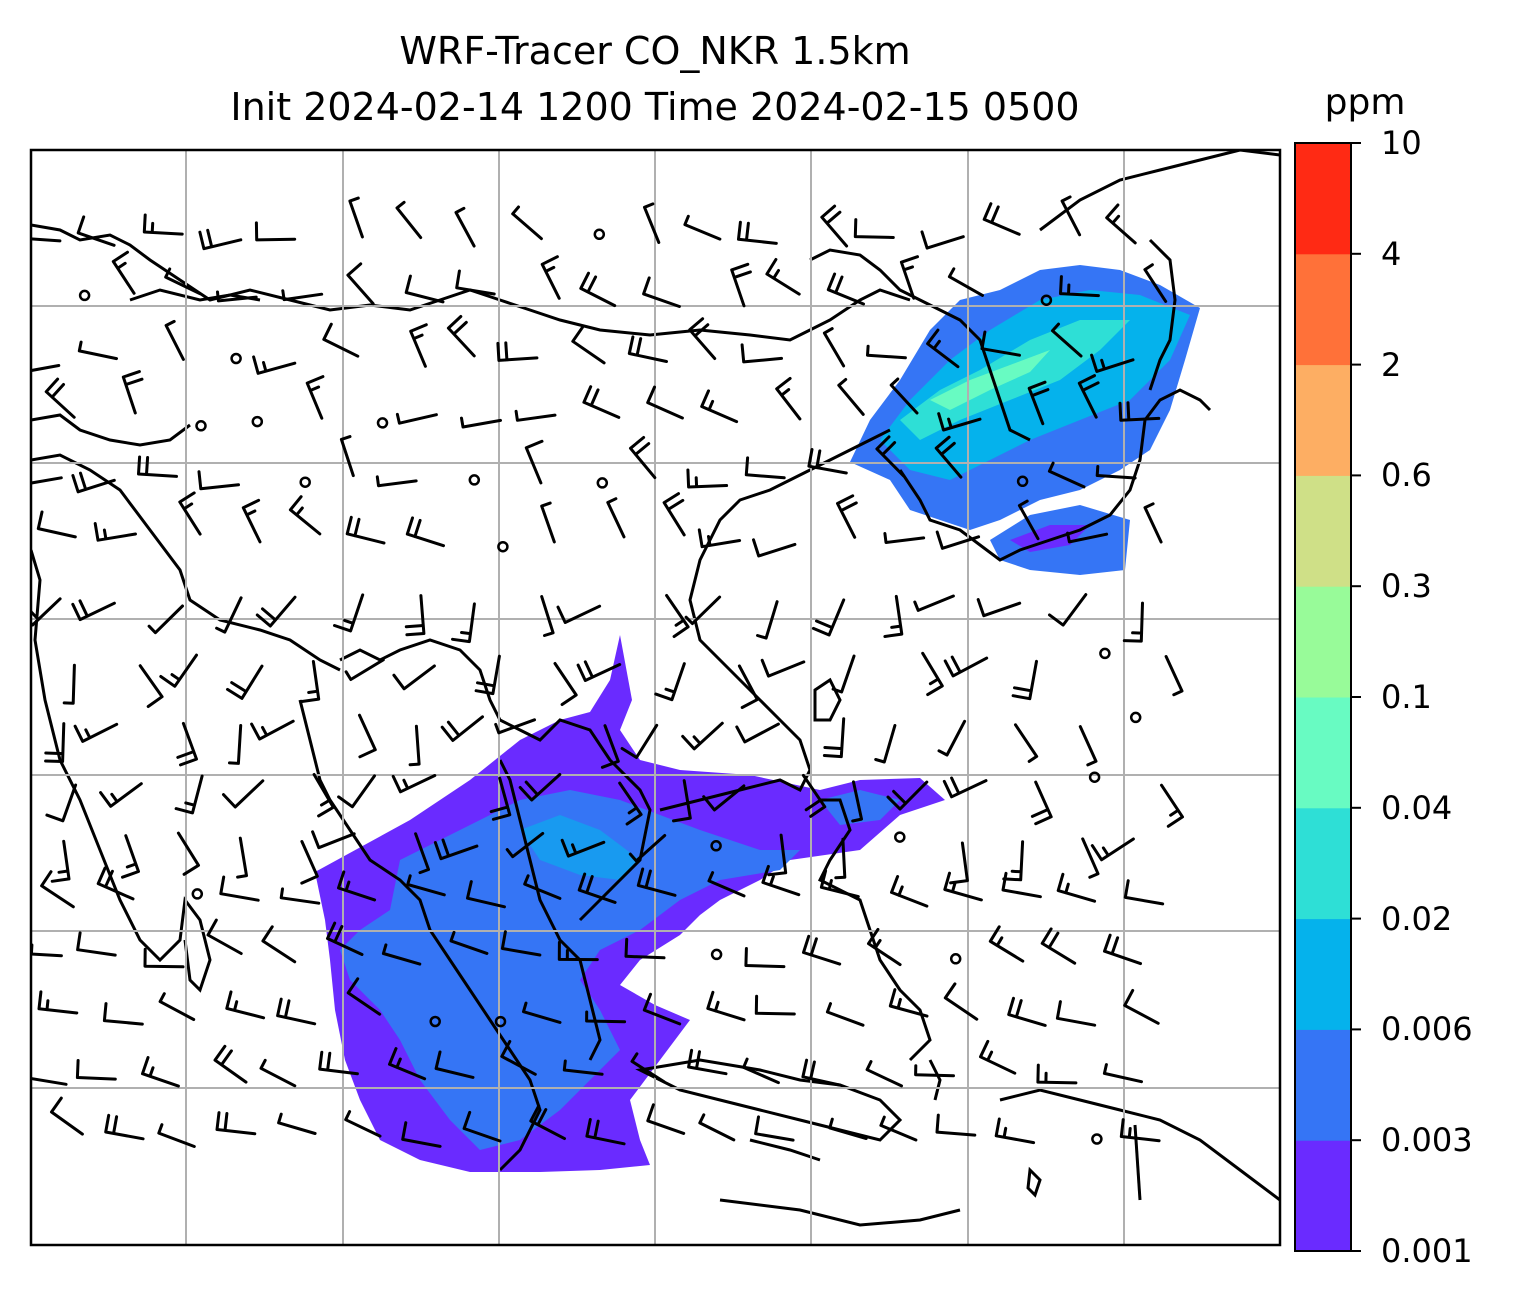 The height and width of the screenshot is (1306, 1528). Describe the element at coordinates (1391, 253) in the screenshot. I see `colorbar-tick-label: 4` at that location.